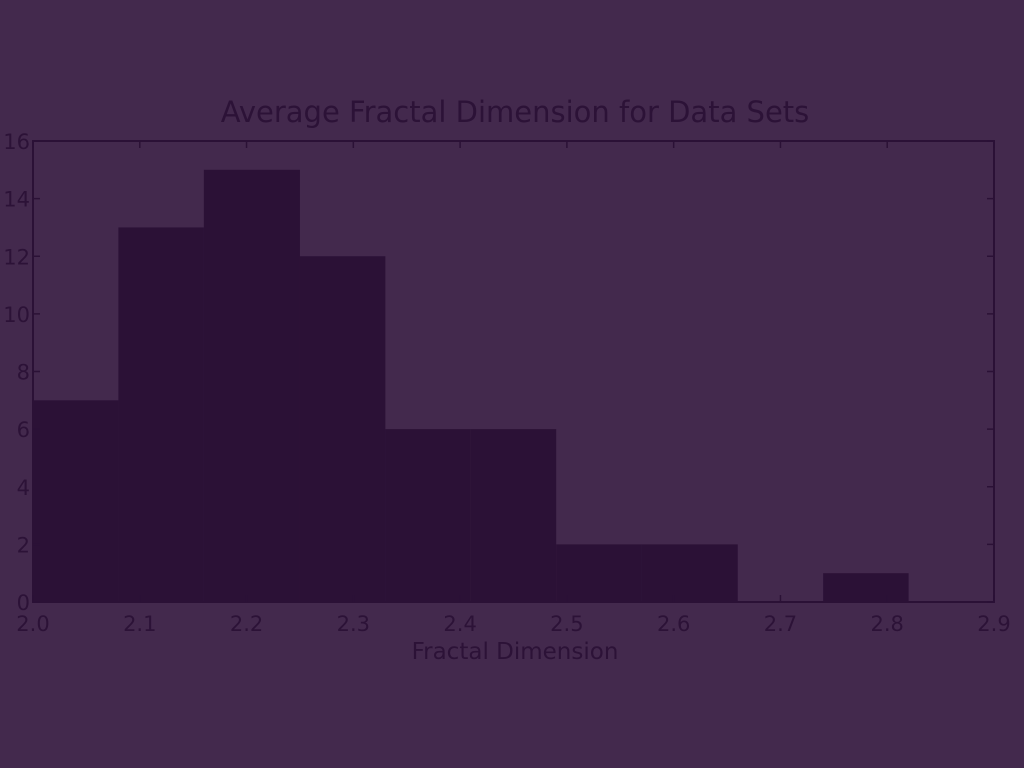 The image size is (1024, 768). I want to click on x-tick-label-0: 2.0, so click(32, 624).